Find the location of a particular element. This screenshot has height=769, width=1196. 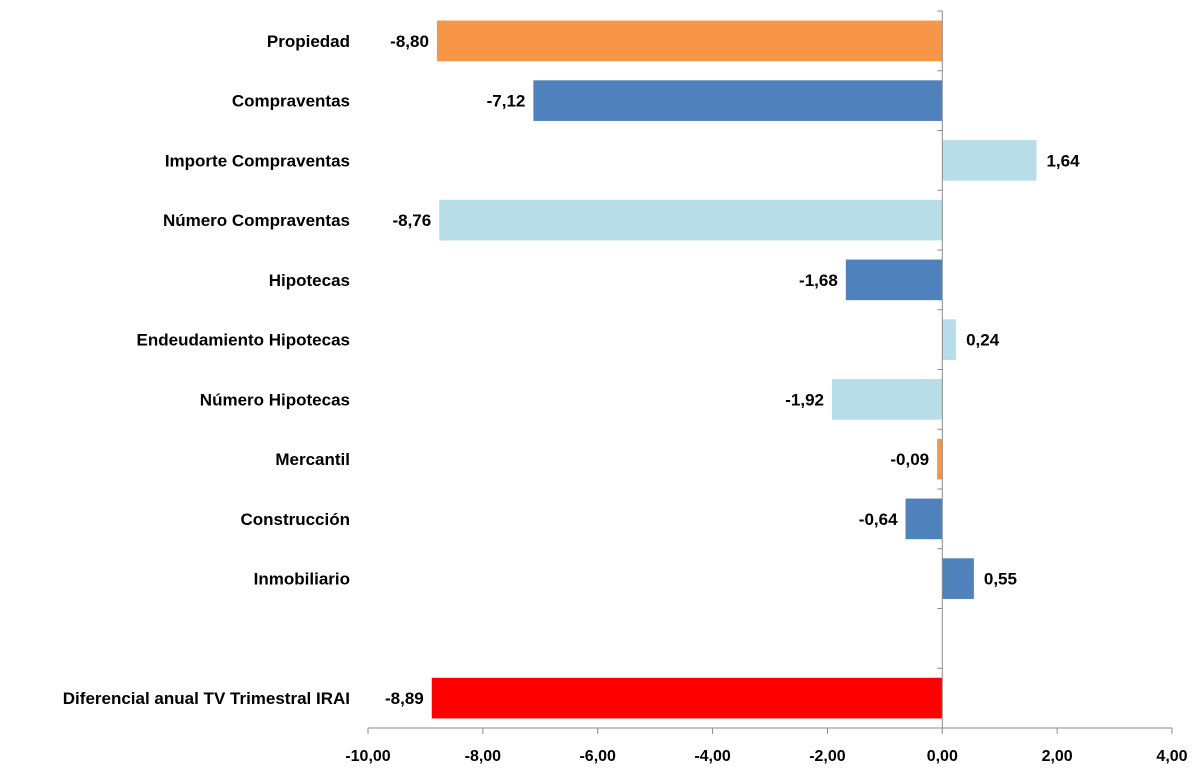

data-label: 1,64 is located at coordinates (1063, 160).